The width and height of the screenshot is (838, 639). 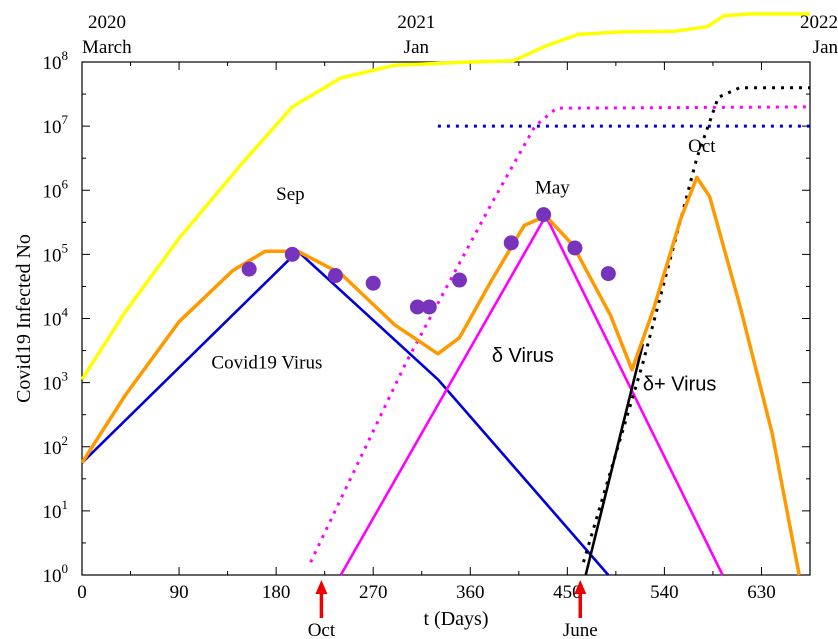 I want to click on data-points, so click(x=428, y=261).